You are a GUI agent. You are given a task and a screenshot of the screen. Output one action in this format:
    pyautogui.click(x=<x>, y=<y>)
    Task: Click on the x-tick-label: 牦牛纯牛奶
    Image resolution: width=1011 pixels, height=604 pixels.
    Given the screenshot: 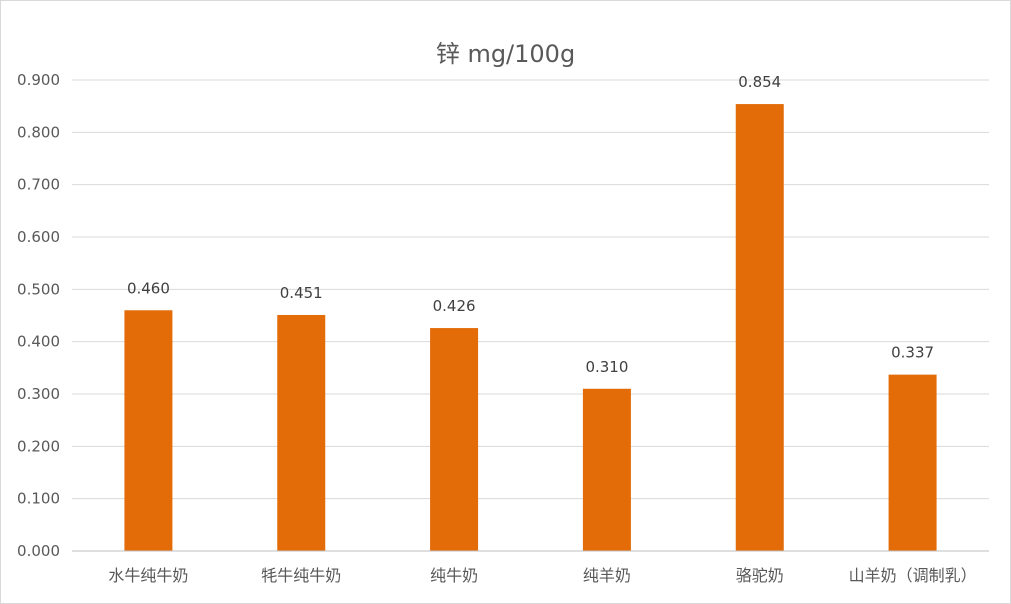 What is the action you would take?
    pyautogui.click(x=301, y=575)
    